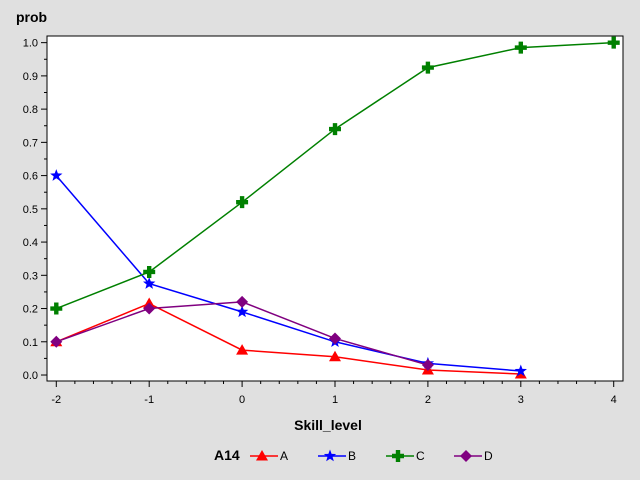  What do you see at coordinates (284, 456) in the screenshot?
I see `legend-label-A: A` at bounding box center [284, 456].